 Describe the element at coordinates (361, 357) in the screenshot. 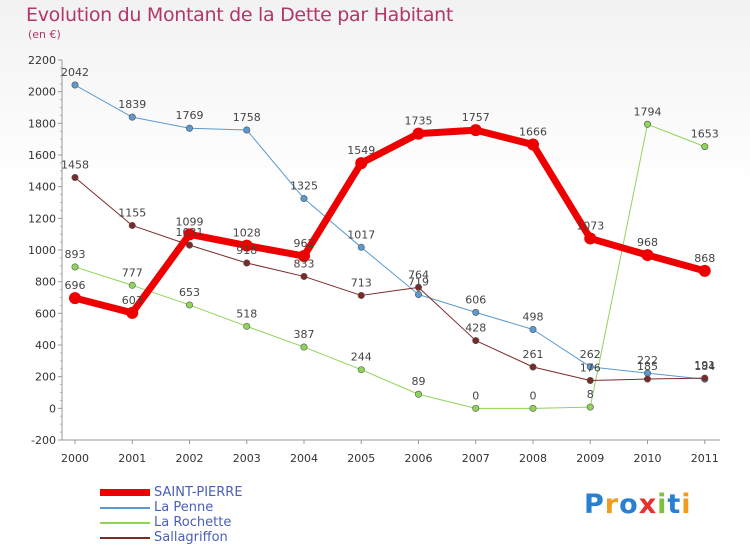

I see `data-label: 244` at that location.